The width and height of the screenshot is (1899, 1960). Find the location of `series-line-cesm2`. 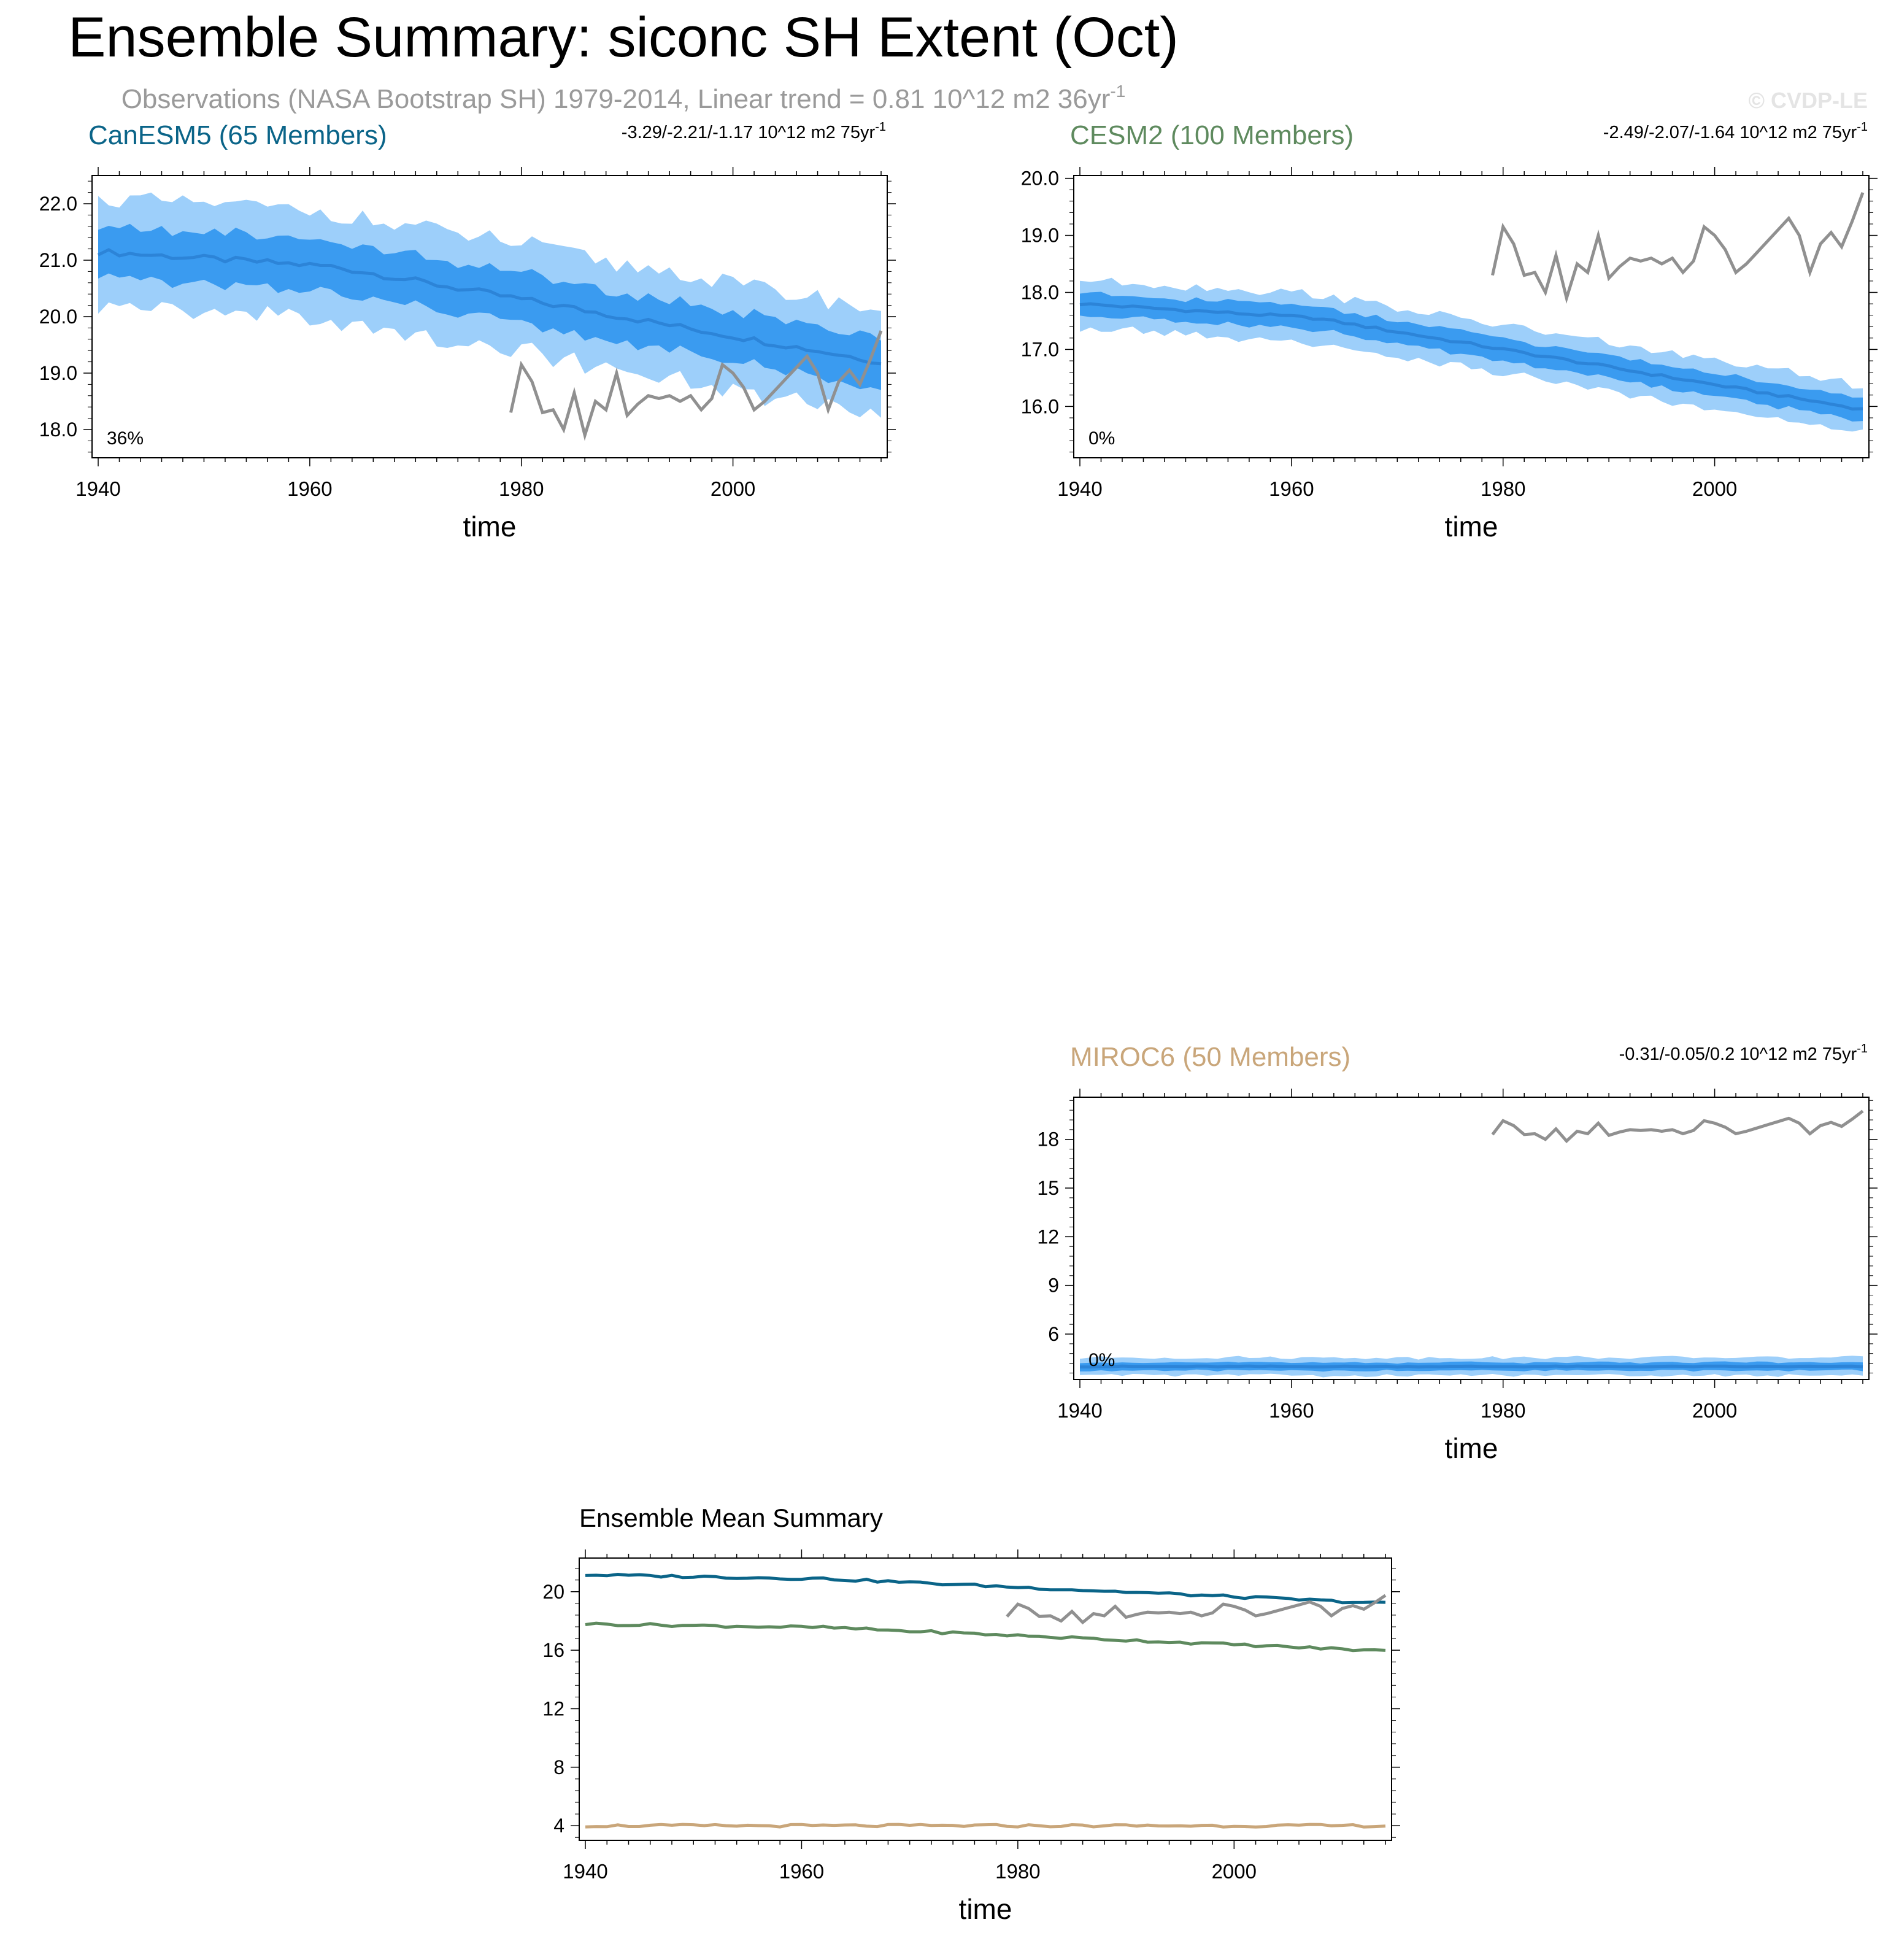

series-line-cesm2 is located at coordinates (985, 1637).